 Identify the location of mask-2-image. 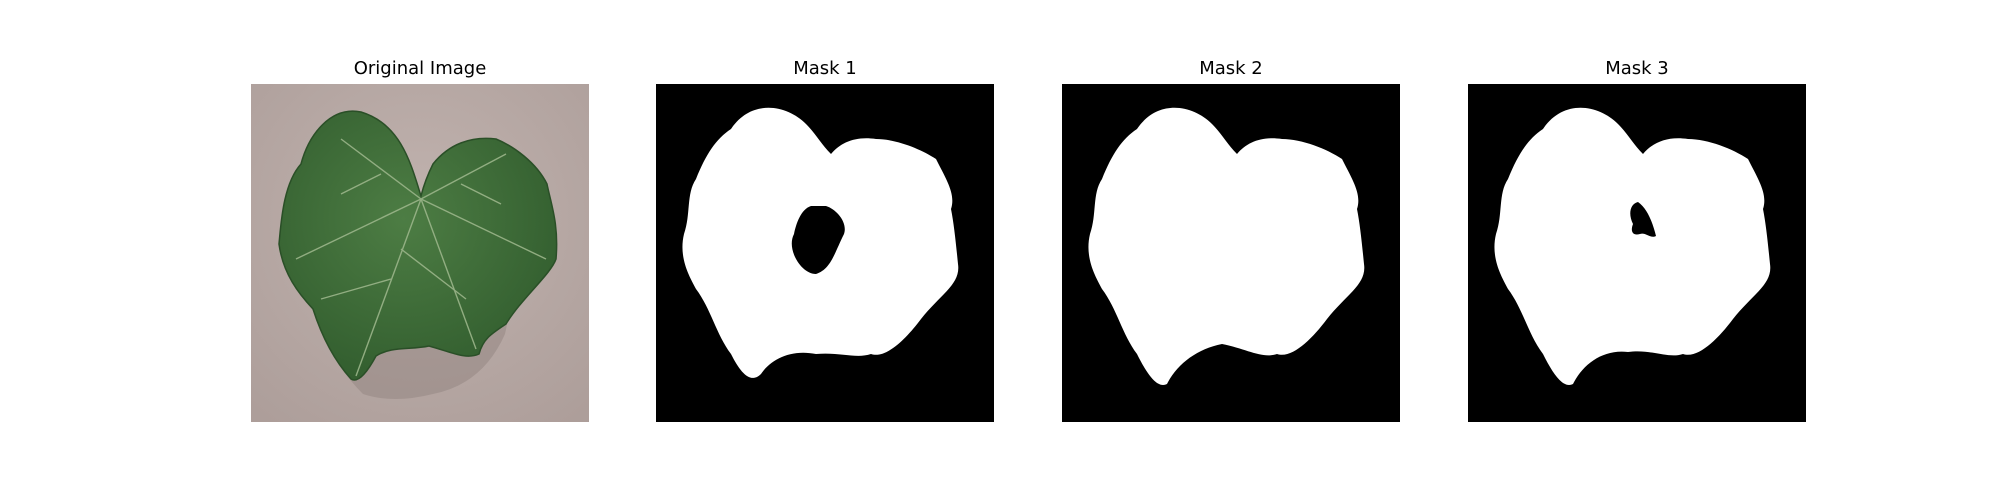
(1231, 253).